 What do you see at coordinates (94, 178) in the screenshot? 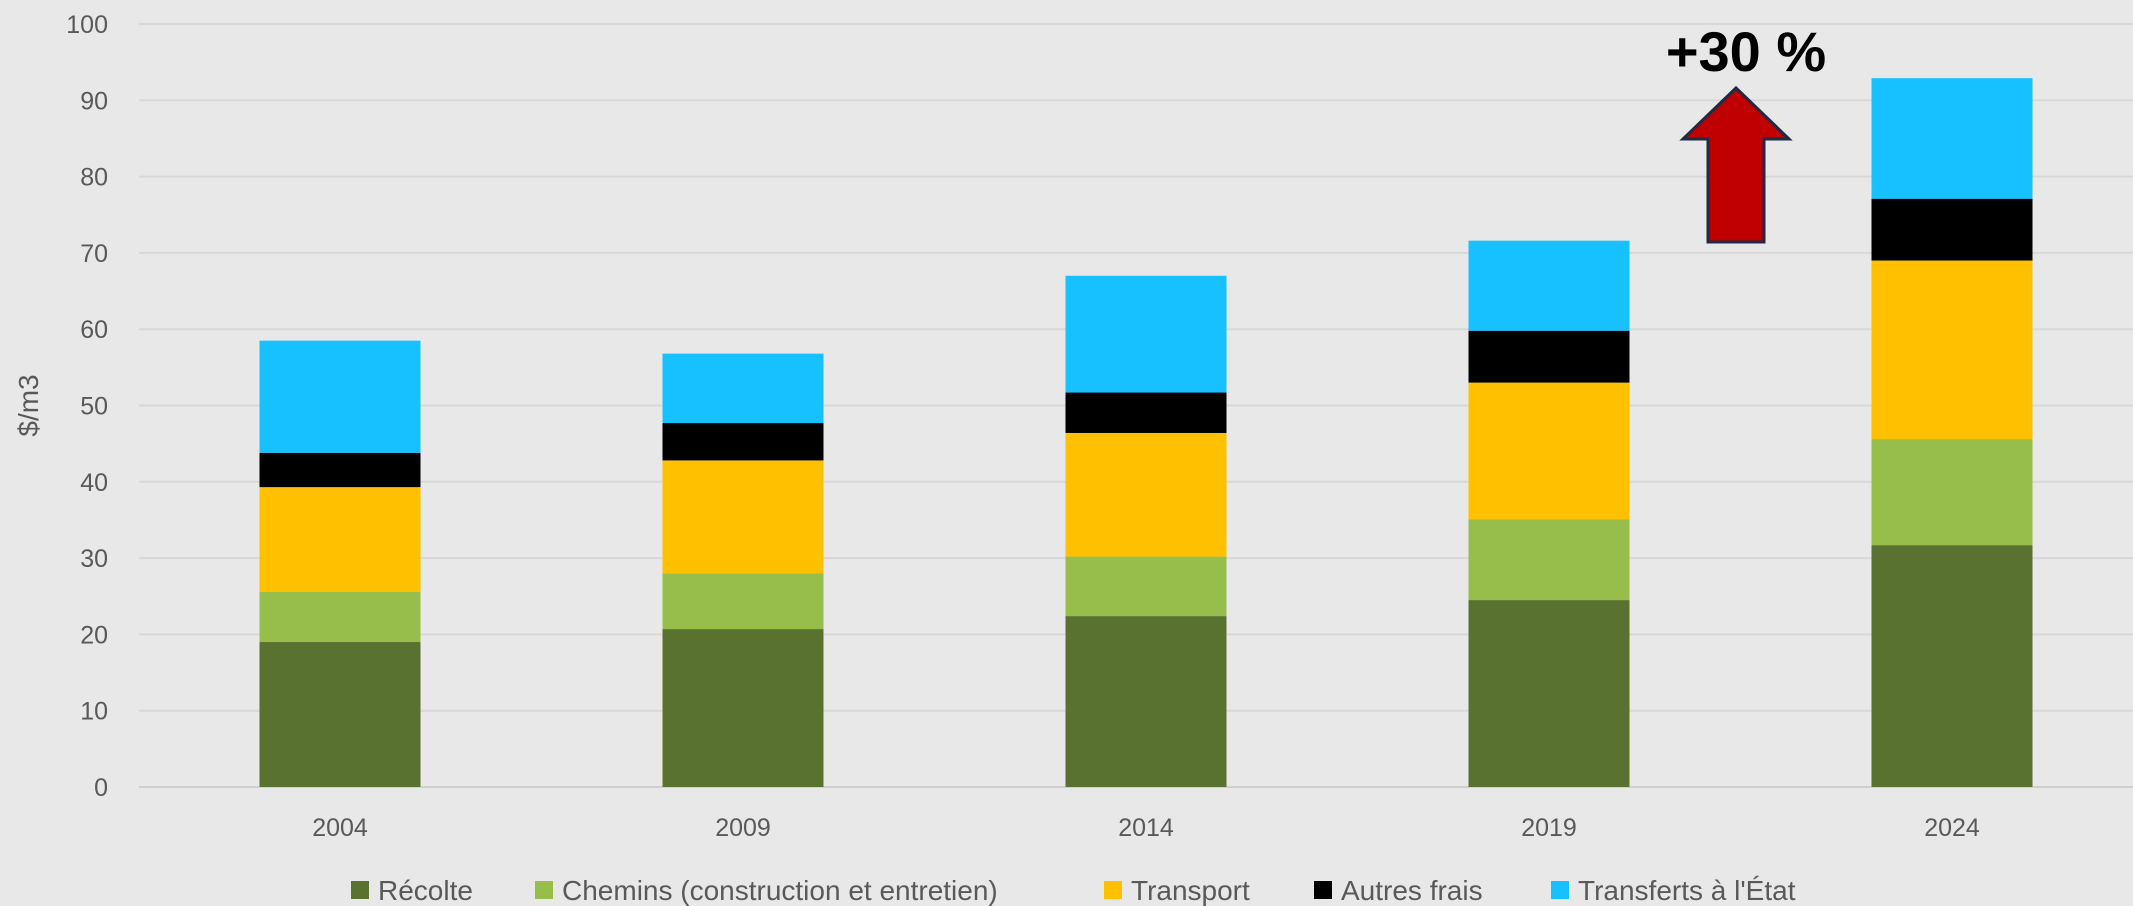
I see `y-tick-label: 80` at bounding box center [94, 178].